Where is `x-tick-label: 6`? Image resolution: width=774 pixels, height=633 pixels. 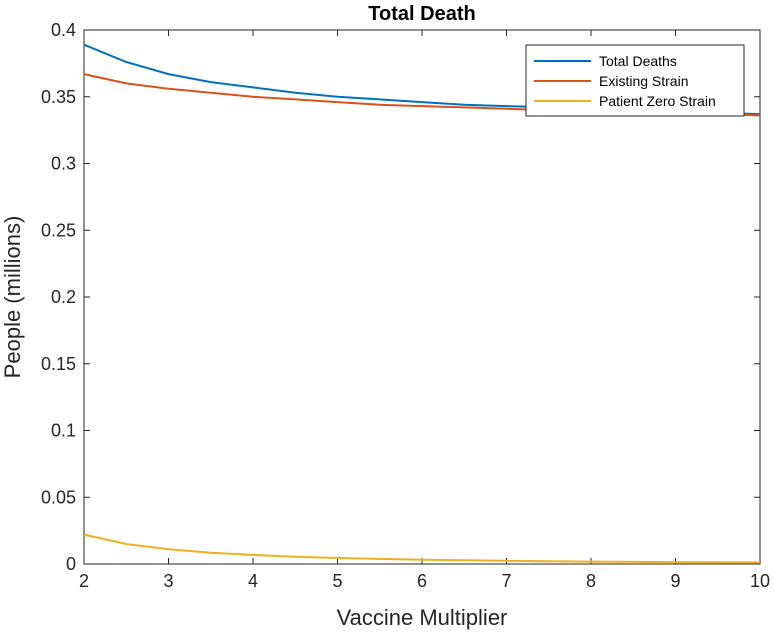 x-tick-label: 6 is located at coordinates (422, 581).